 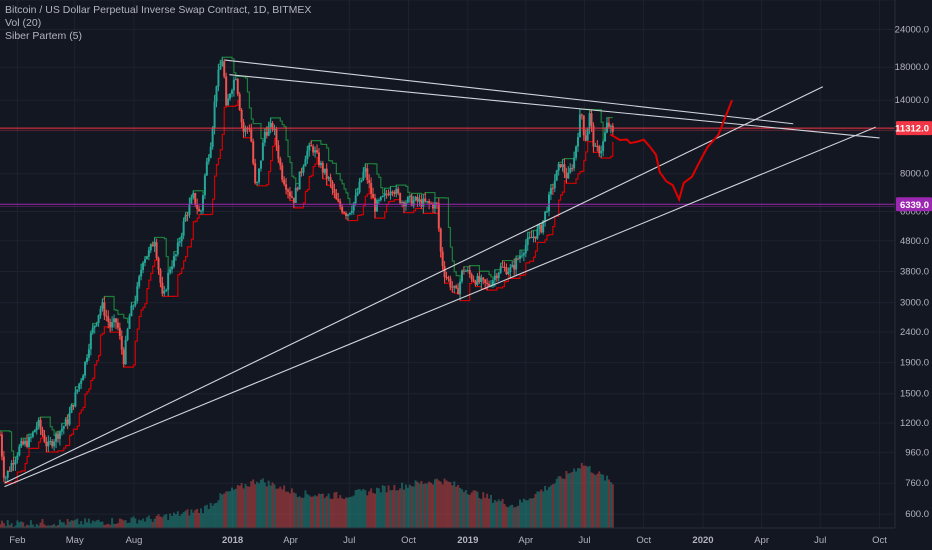 I want to click on price-tick-label: 4800.0, so click(x=914, y=241).